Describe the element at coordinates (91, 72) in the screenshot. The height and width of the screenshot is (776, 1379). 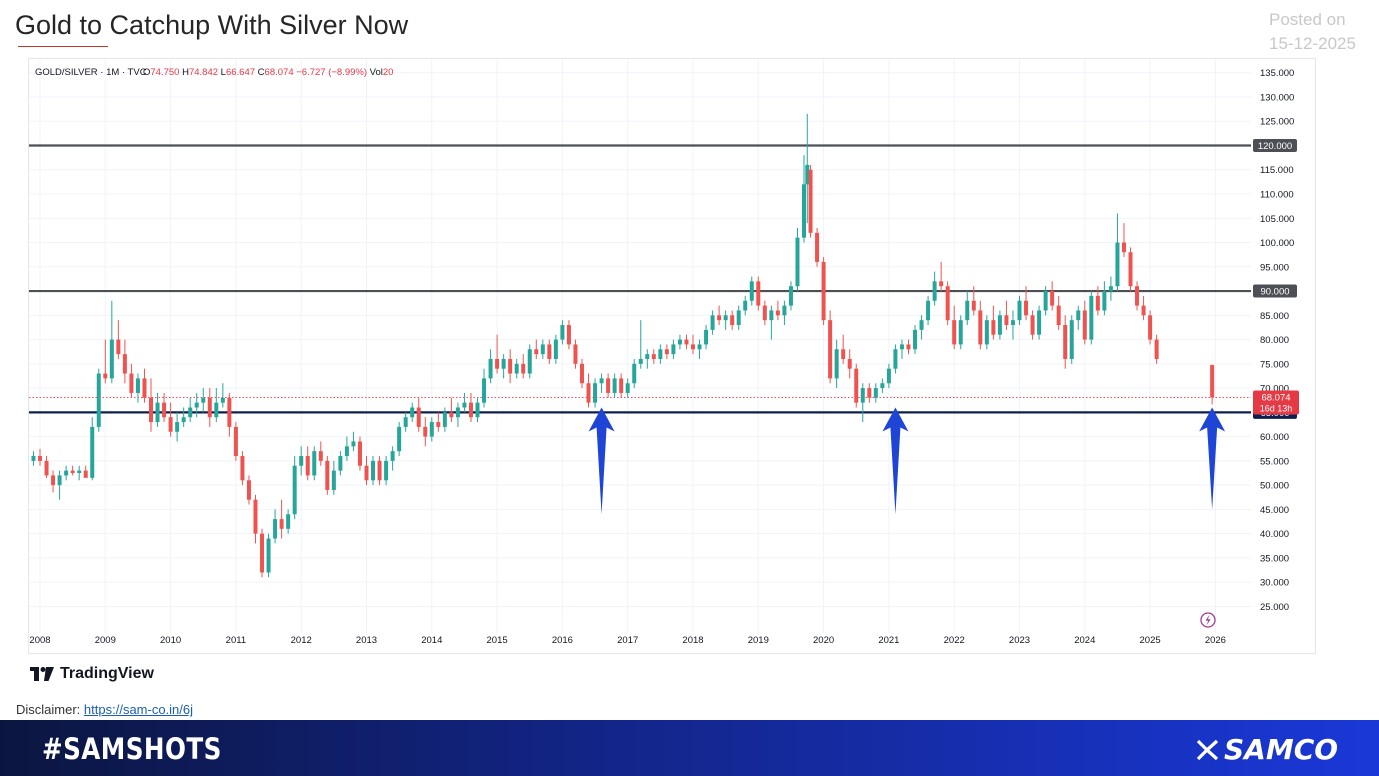
I see `legend-symbol: GOLD/SILVER · 1M · TVC` at that location.